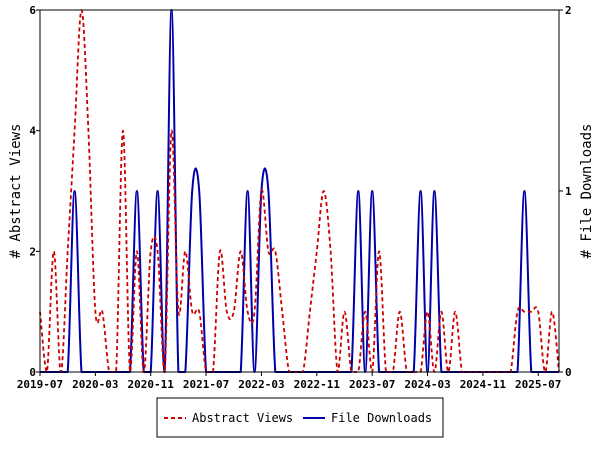 This screenshot has height=450, width=600. Describe the element at coordinates (568, 372) in the screenshot. I see `right-y-tick-label: 0` at that location.